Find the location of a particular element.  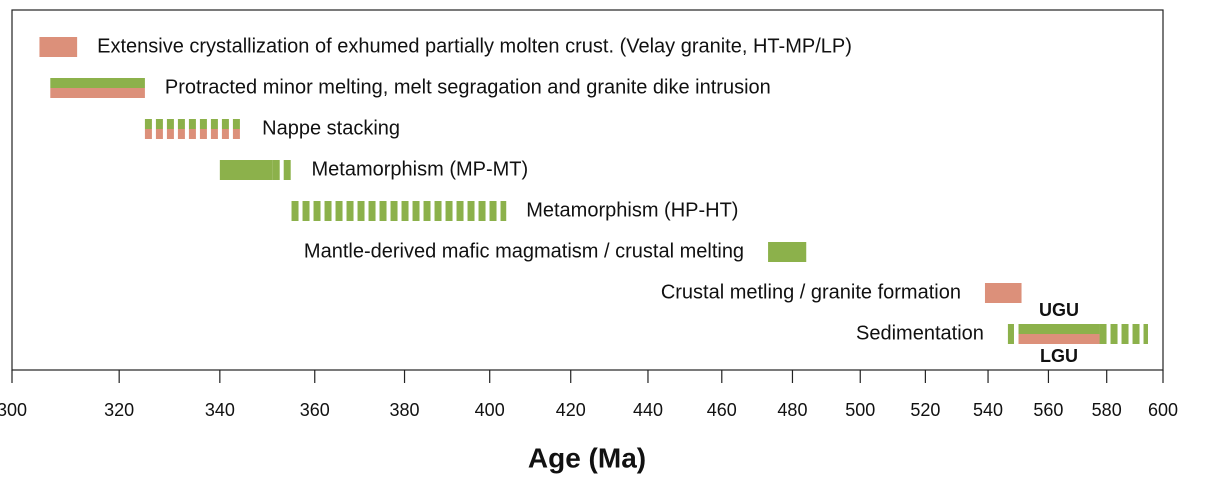

x-tick-label: 540 is located at coordinates (988, 410).